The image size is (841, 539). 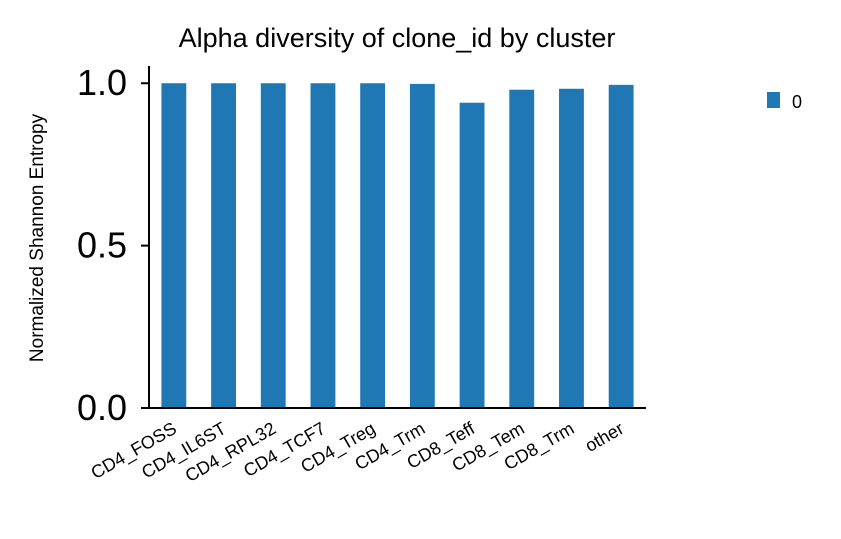 I want to click on y-tick-label: 0.0, so click(x=102, y=407).